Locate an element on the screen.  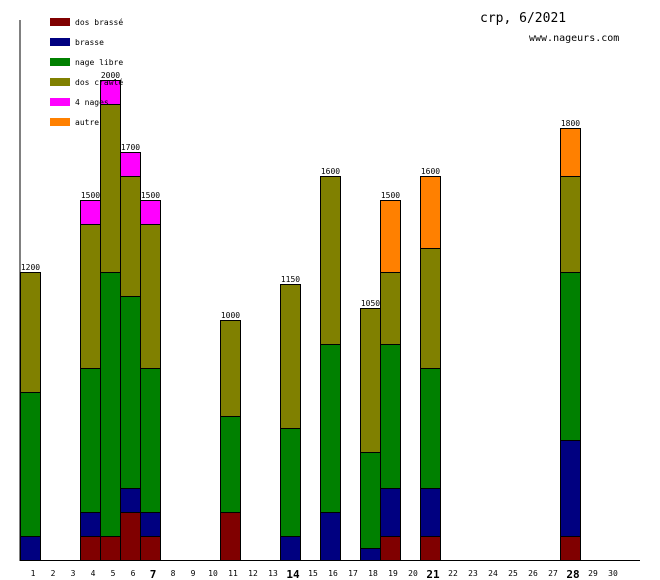
legend-label-2: nage libre is located at coordinates (99, 62).